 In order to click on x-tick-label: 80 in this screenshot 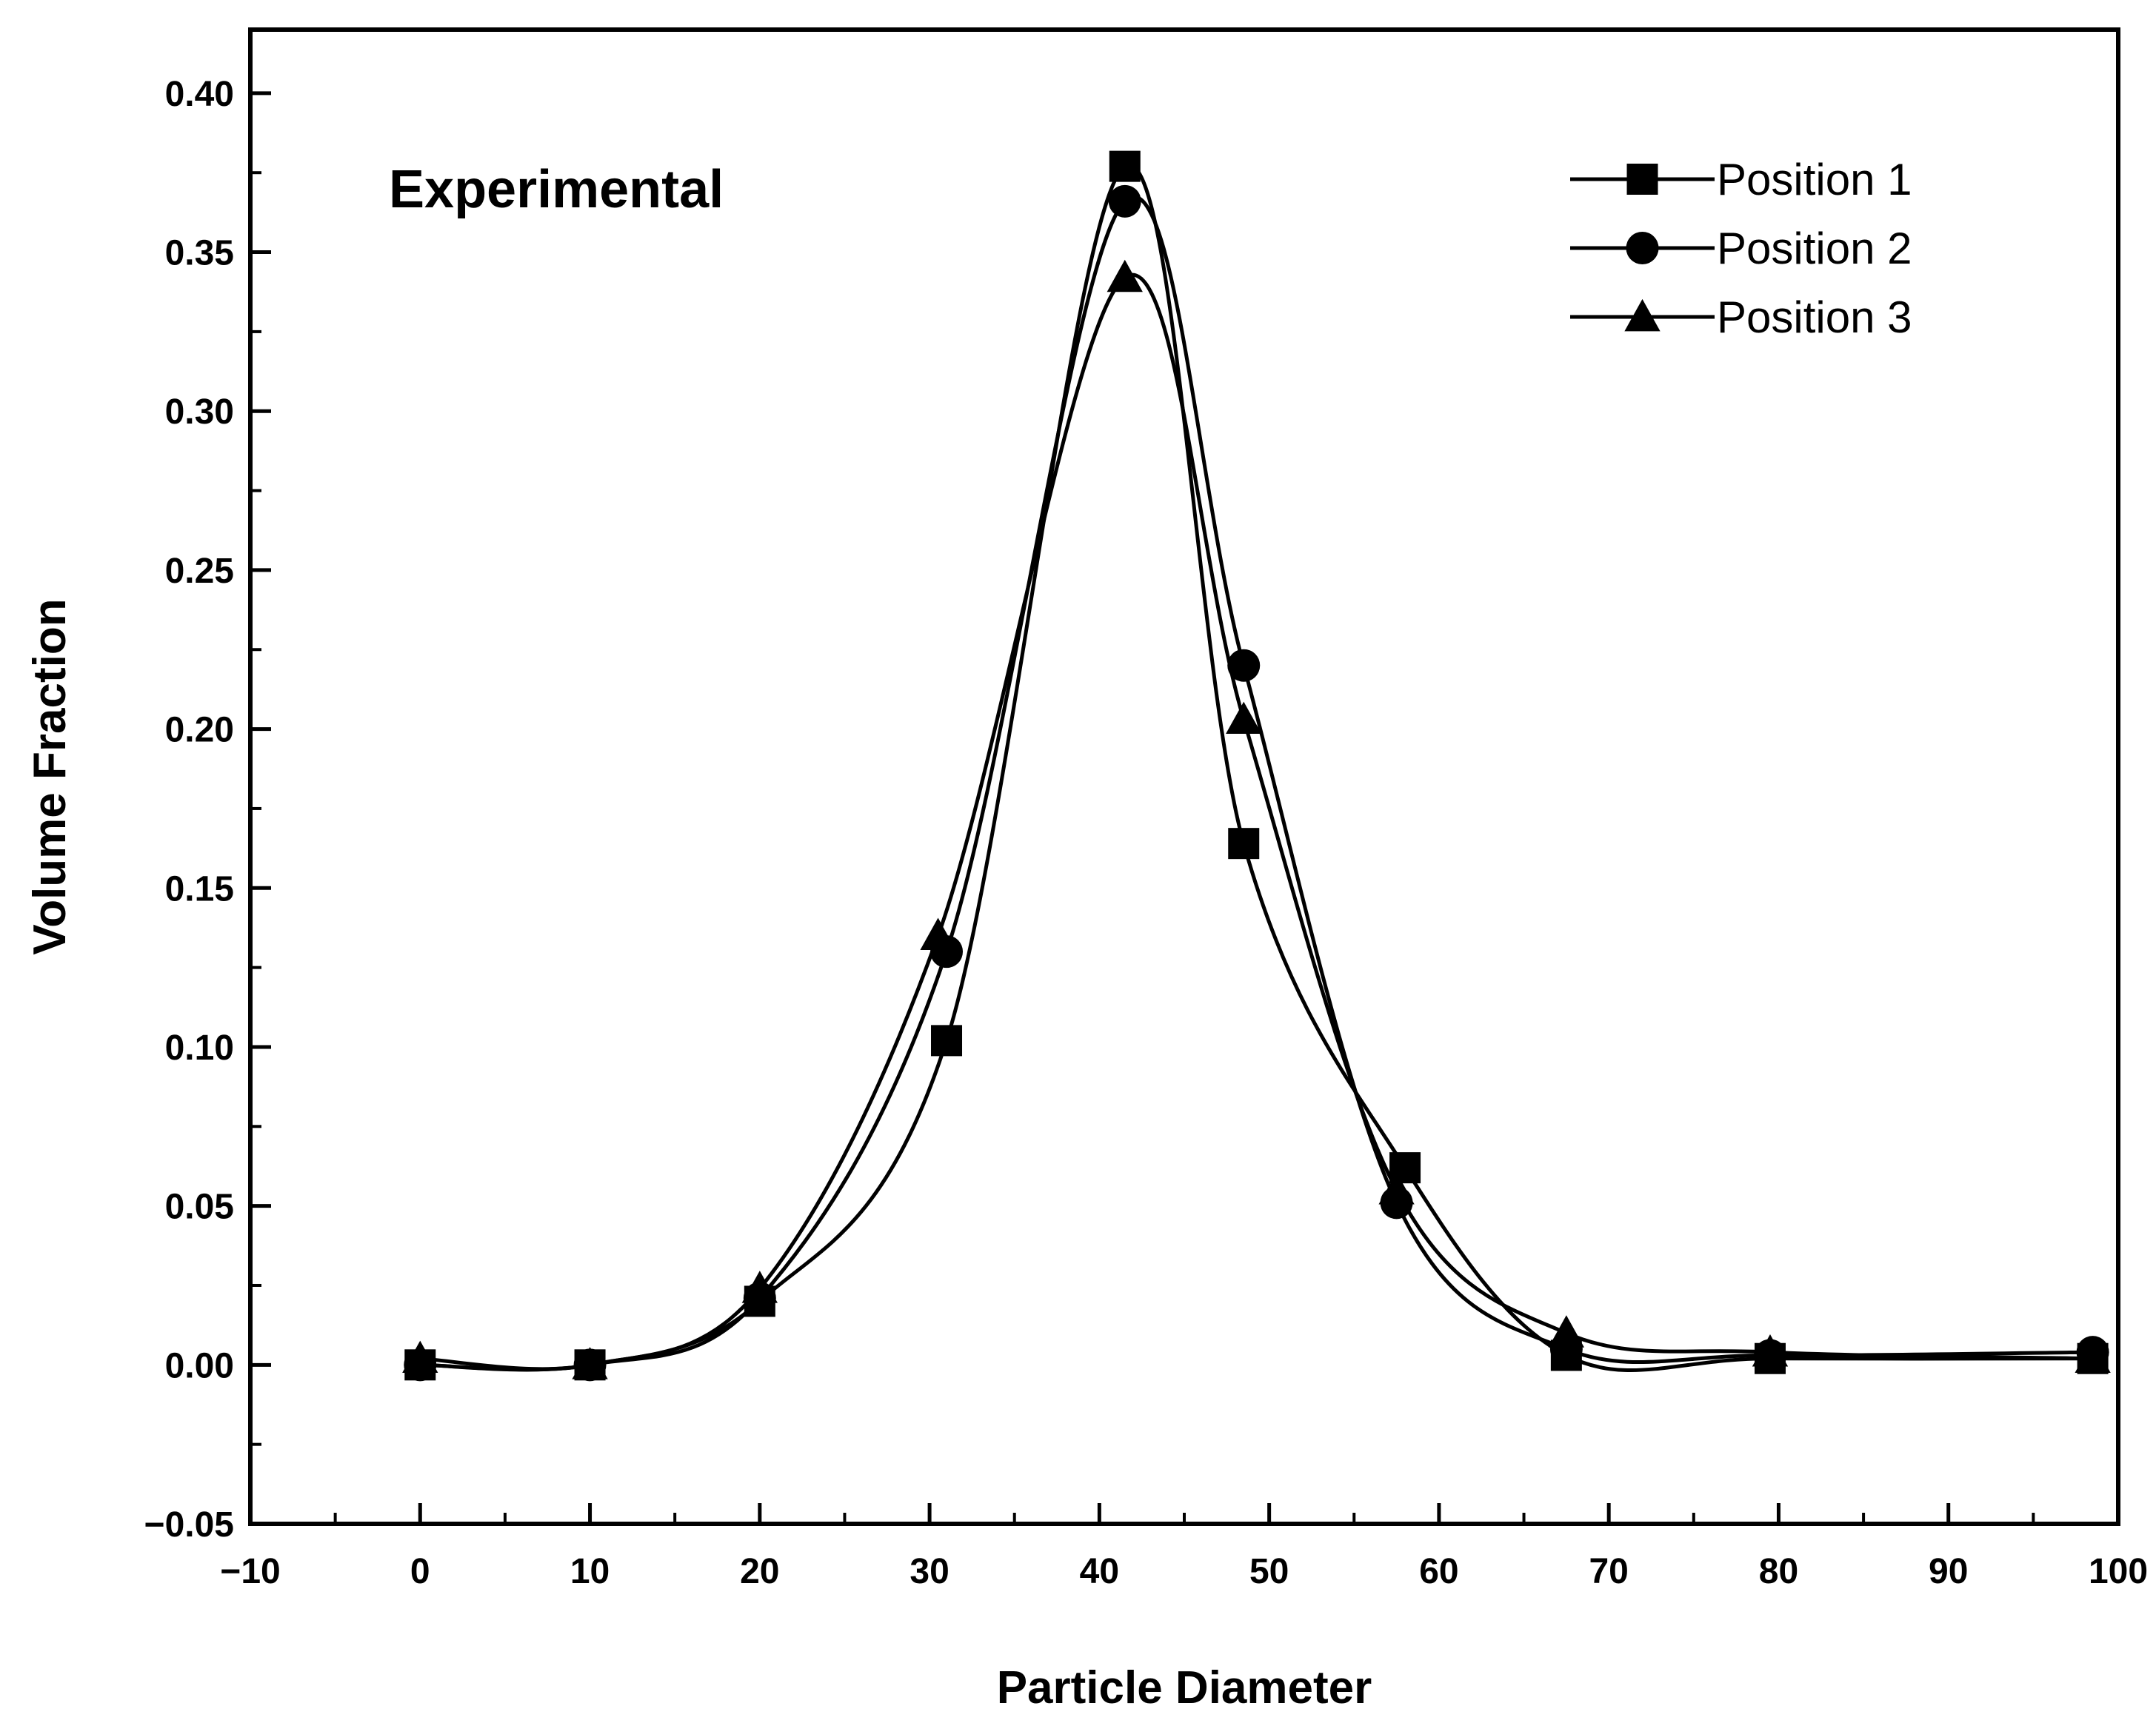, I will do `click(1778, 1571)`.